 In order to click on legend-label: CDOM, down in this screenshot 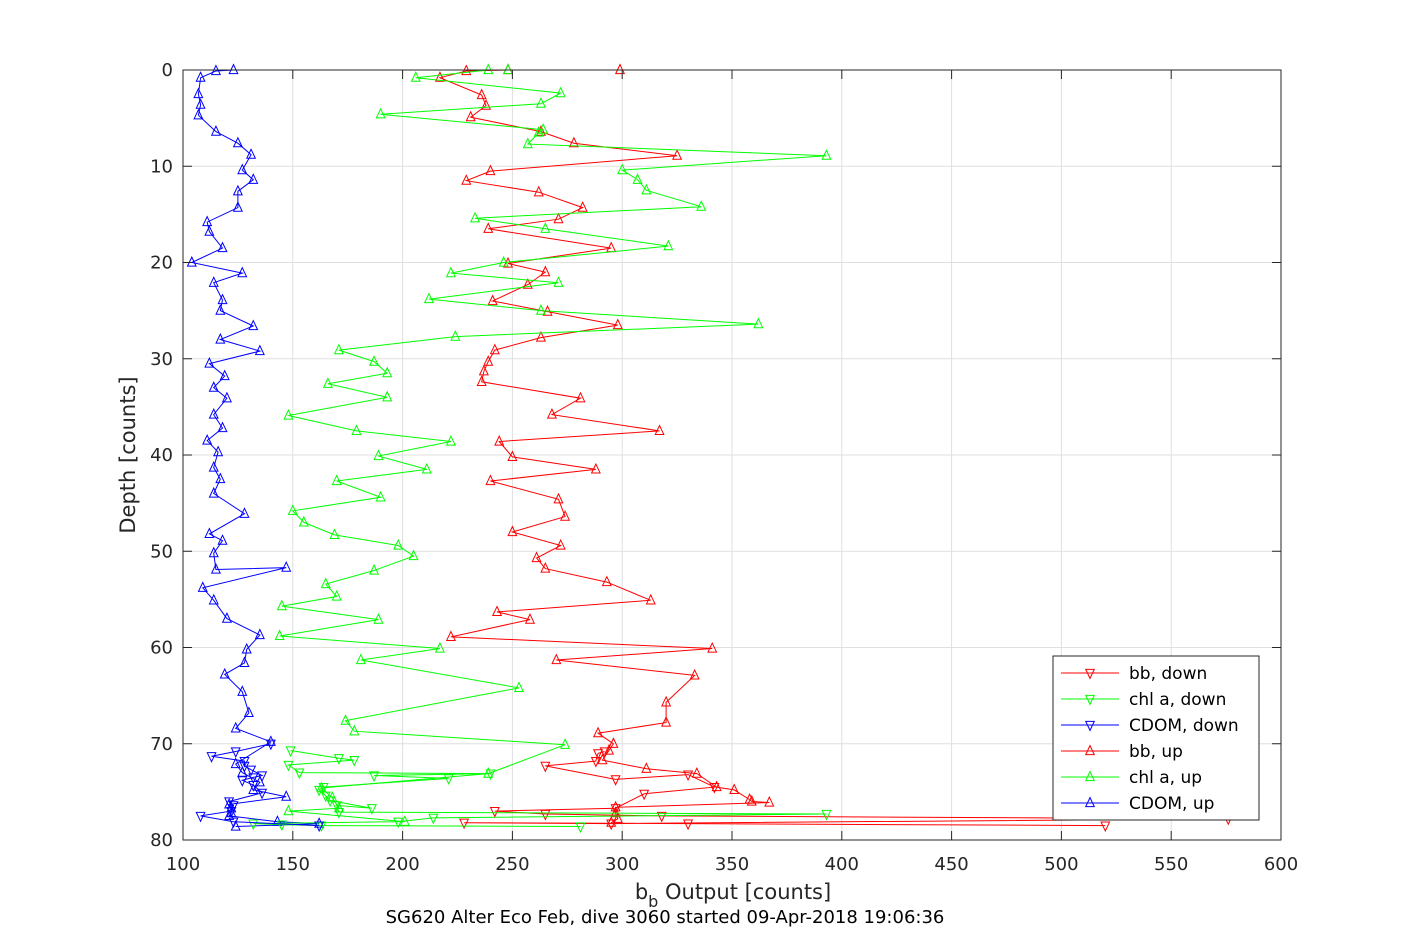, I will do `click(1184, 726)`.